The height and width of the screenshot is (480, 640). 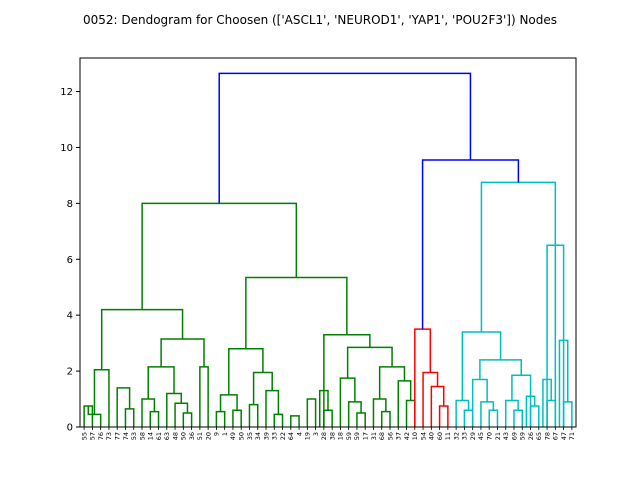 What do you see at coordinates (159, 436) in the screenshot?
I see `leaf-label: 61` at bounding box center [159, 436].